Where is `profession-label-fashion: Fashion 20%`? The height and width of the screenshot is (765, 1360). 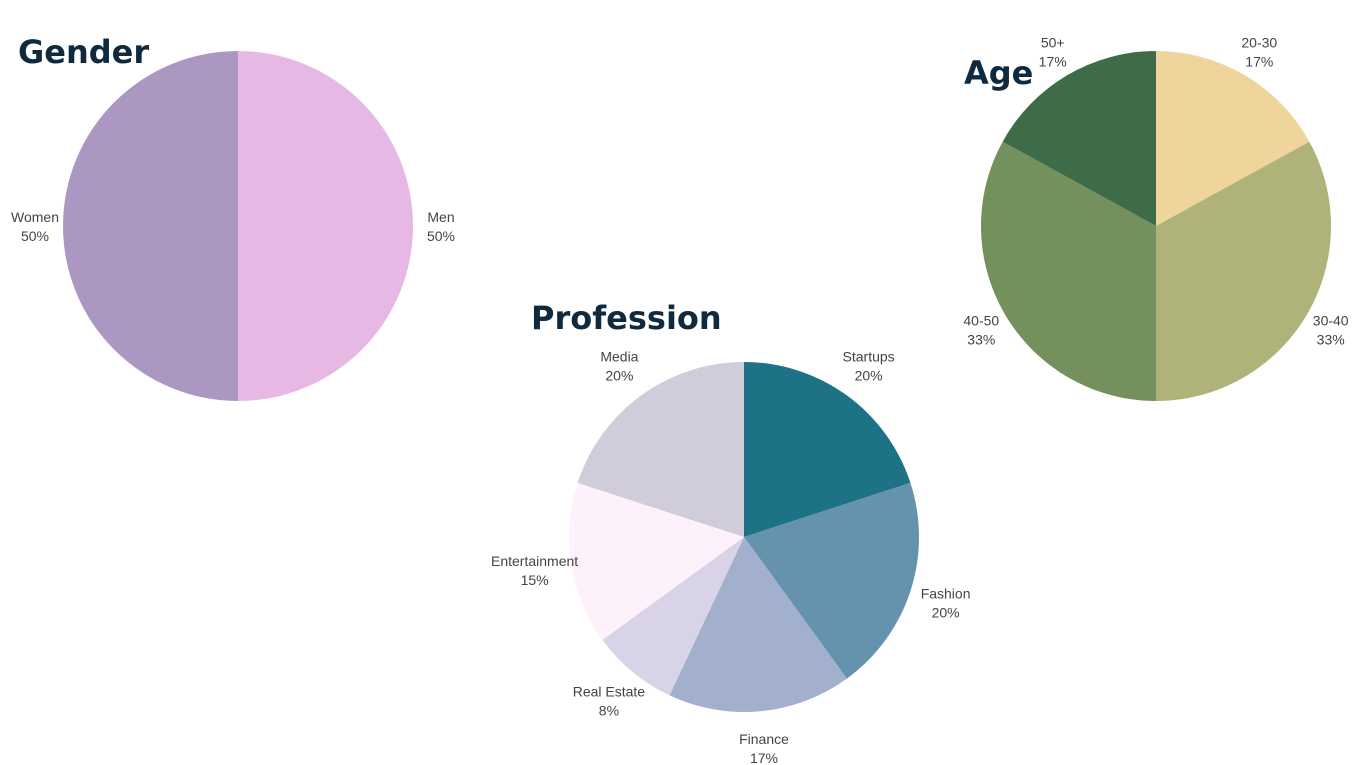 profession-label-fashion: Fashion 20% is located at coordinates (946, 603).